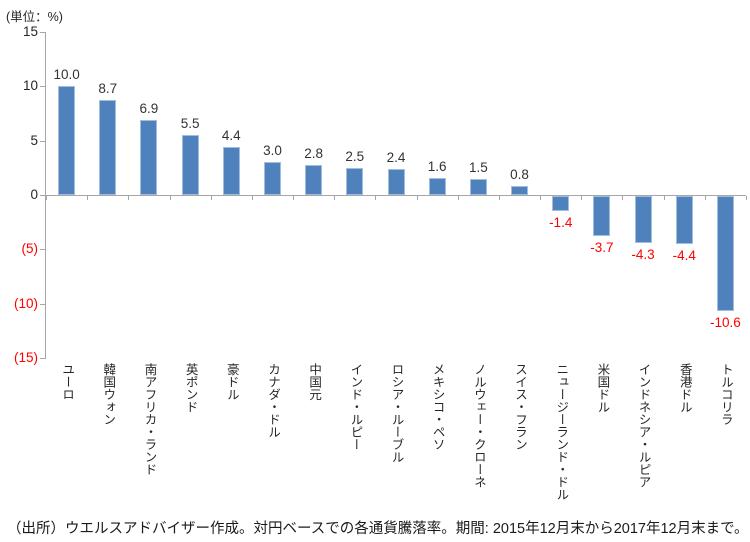 Image resolution: width=750 pixels, height=542 pixels. Describe the element at coordinates (30, 249) in the screenshot. I see `y-tick-label: (5)` at that location.